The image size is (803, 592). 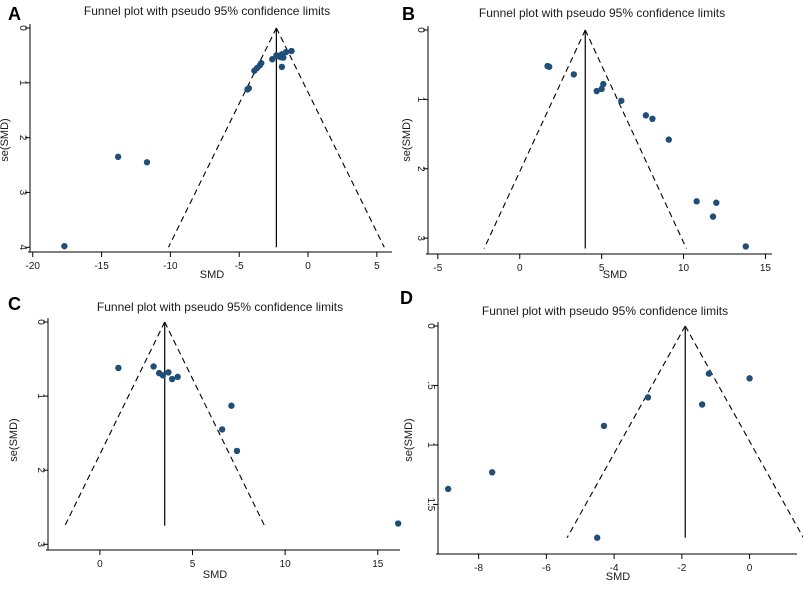 What do you see at coordinates (14, 304) in the screenshot?
I see `panel-letter: C` at bounding box center [14, 304].